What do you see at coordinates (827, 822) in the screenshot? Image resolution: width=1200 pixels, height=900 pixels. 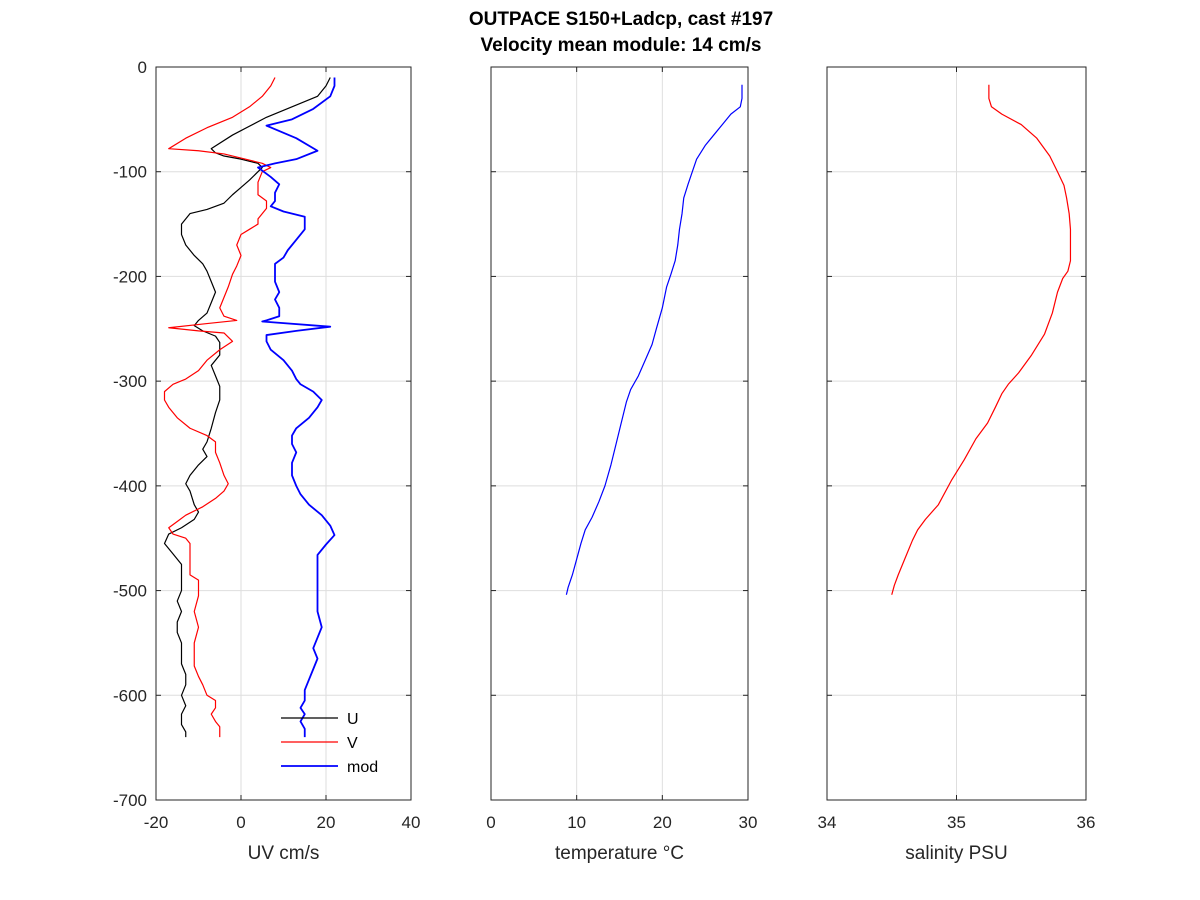 I see `panel-3-xtick-label-0: 34` at bounding box center [827, 822].